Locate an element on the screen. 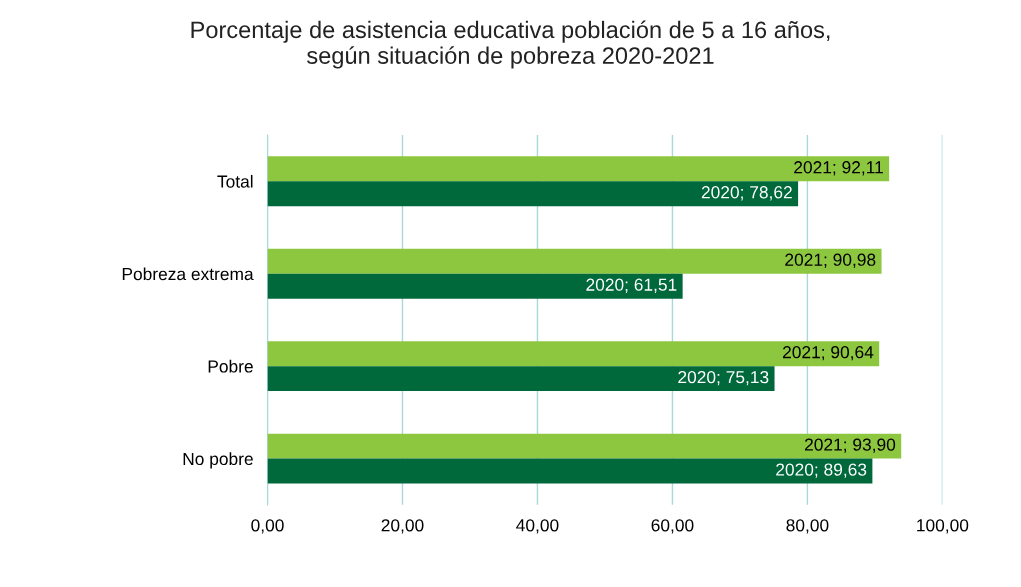  data-label: 2020; 75,13 is located at coordinates (723, 378).